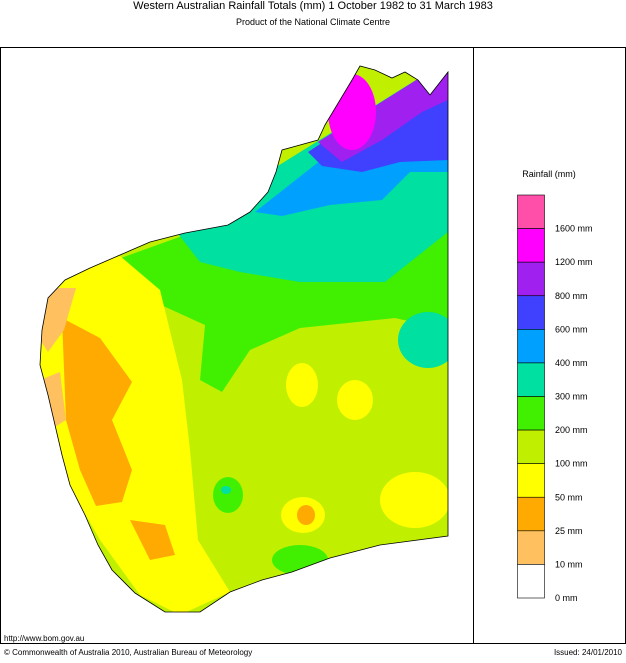  I want to click on legend-label: 200 mm, so click(571, 430).